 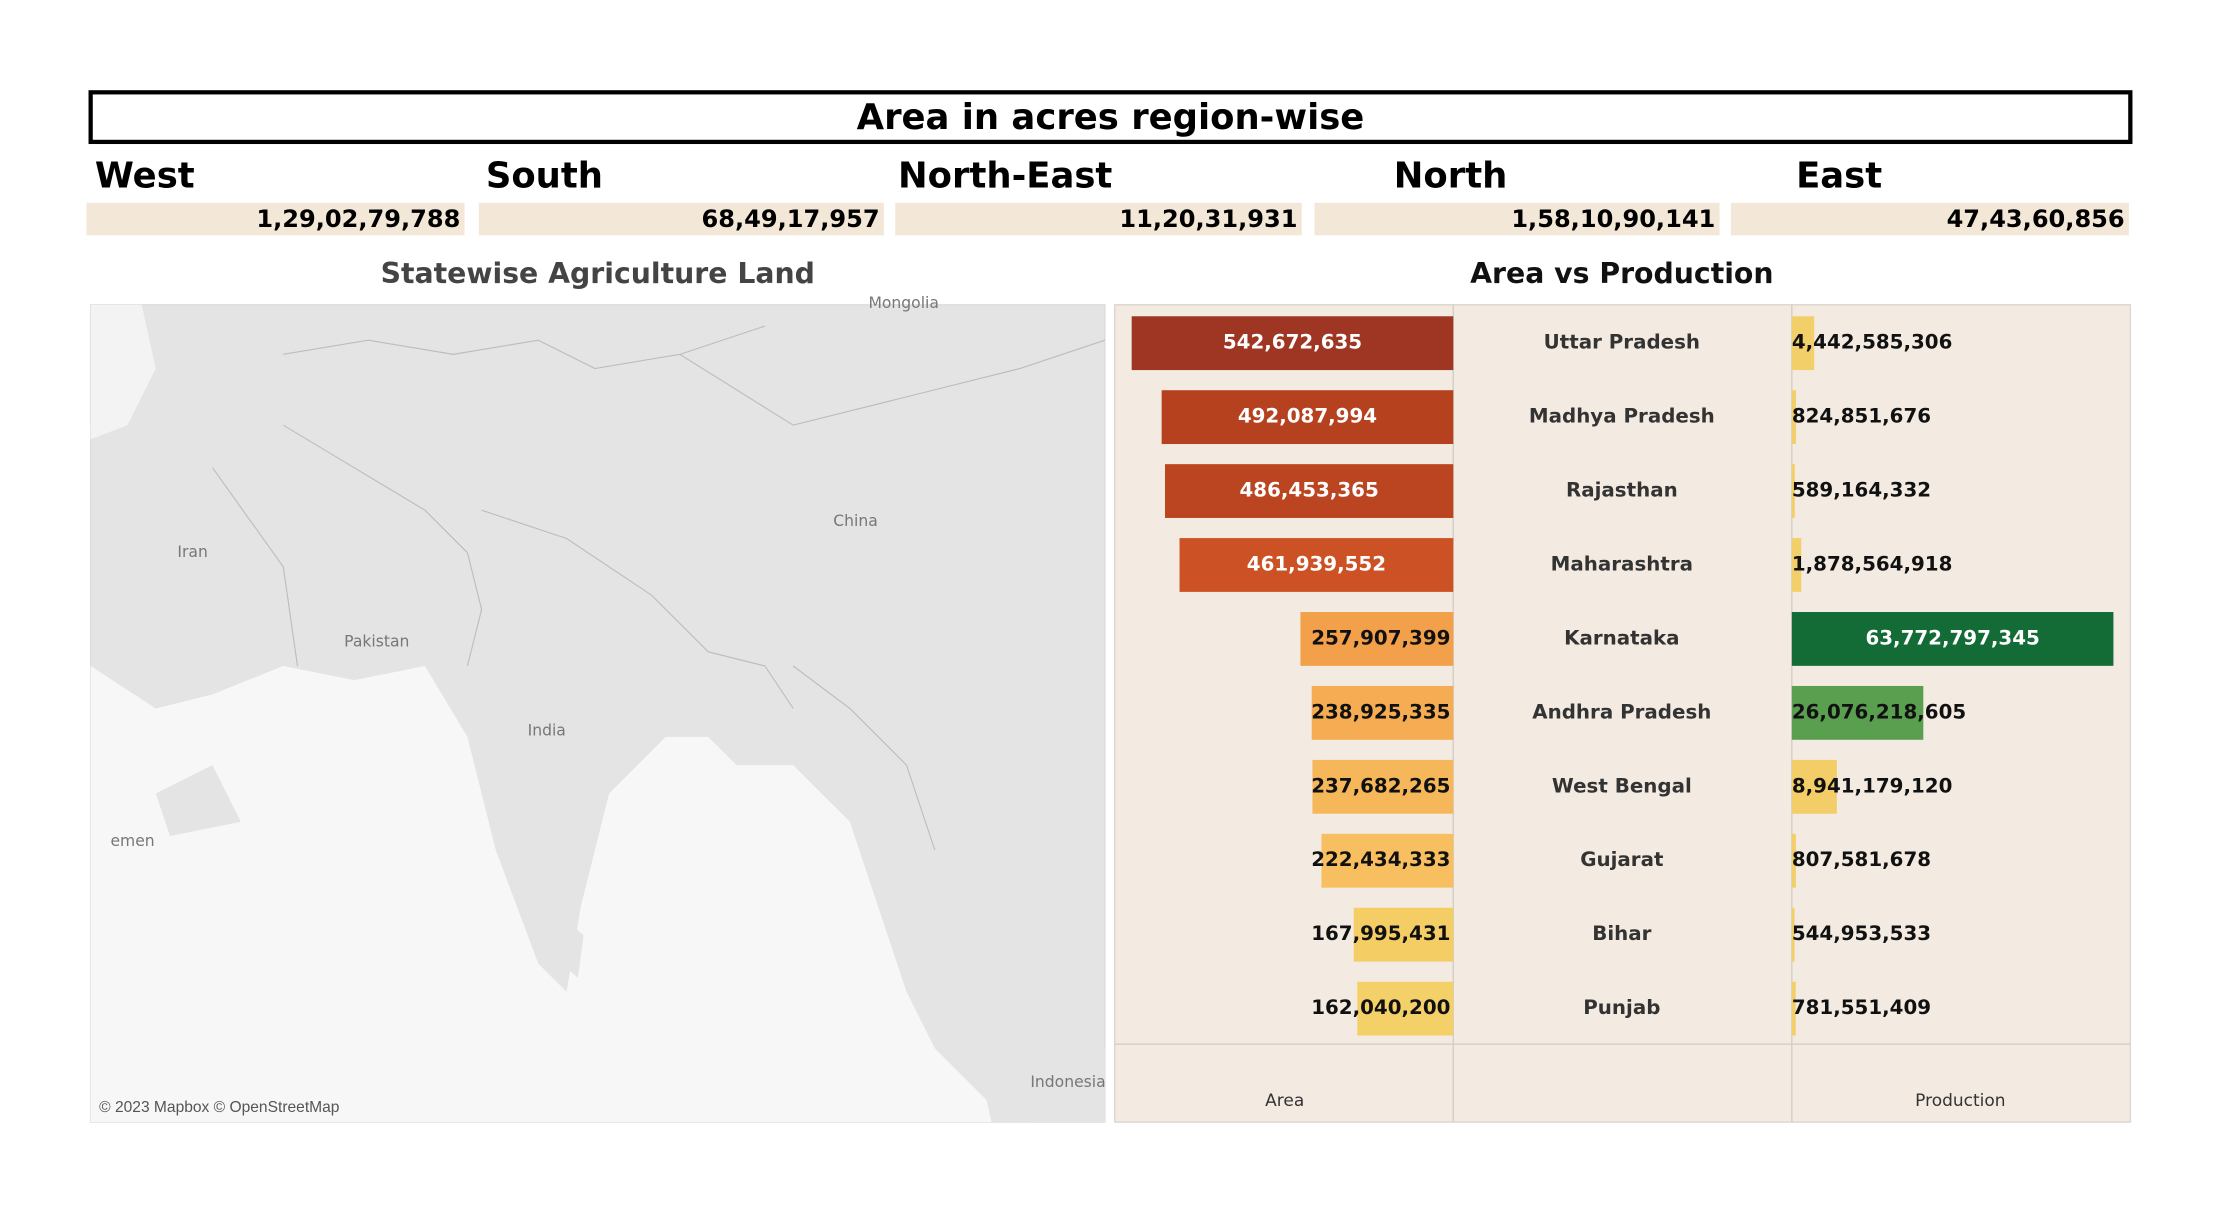 What do you see at coordinates (1621, 273) in the screenshot?
I see `chart-title: Area vs Production` at bounding box center [1621, 273].